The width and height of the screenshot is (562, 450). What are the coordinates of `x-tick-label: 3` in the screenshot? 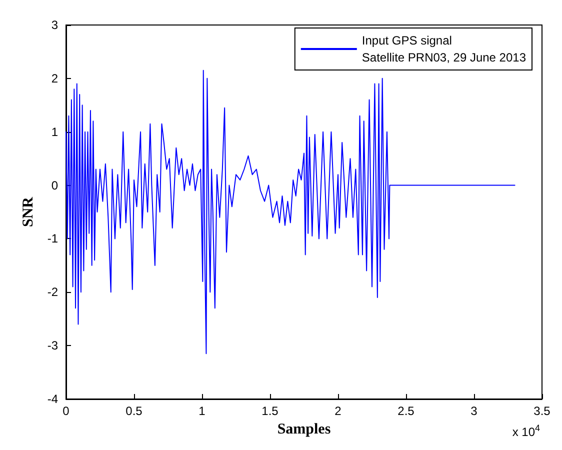 It's located at (474, 411).